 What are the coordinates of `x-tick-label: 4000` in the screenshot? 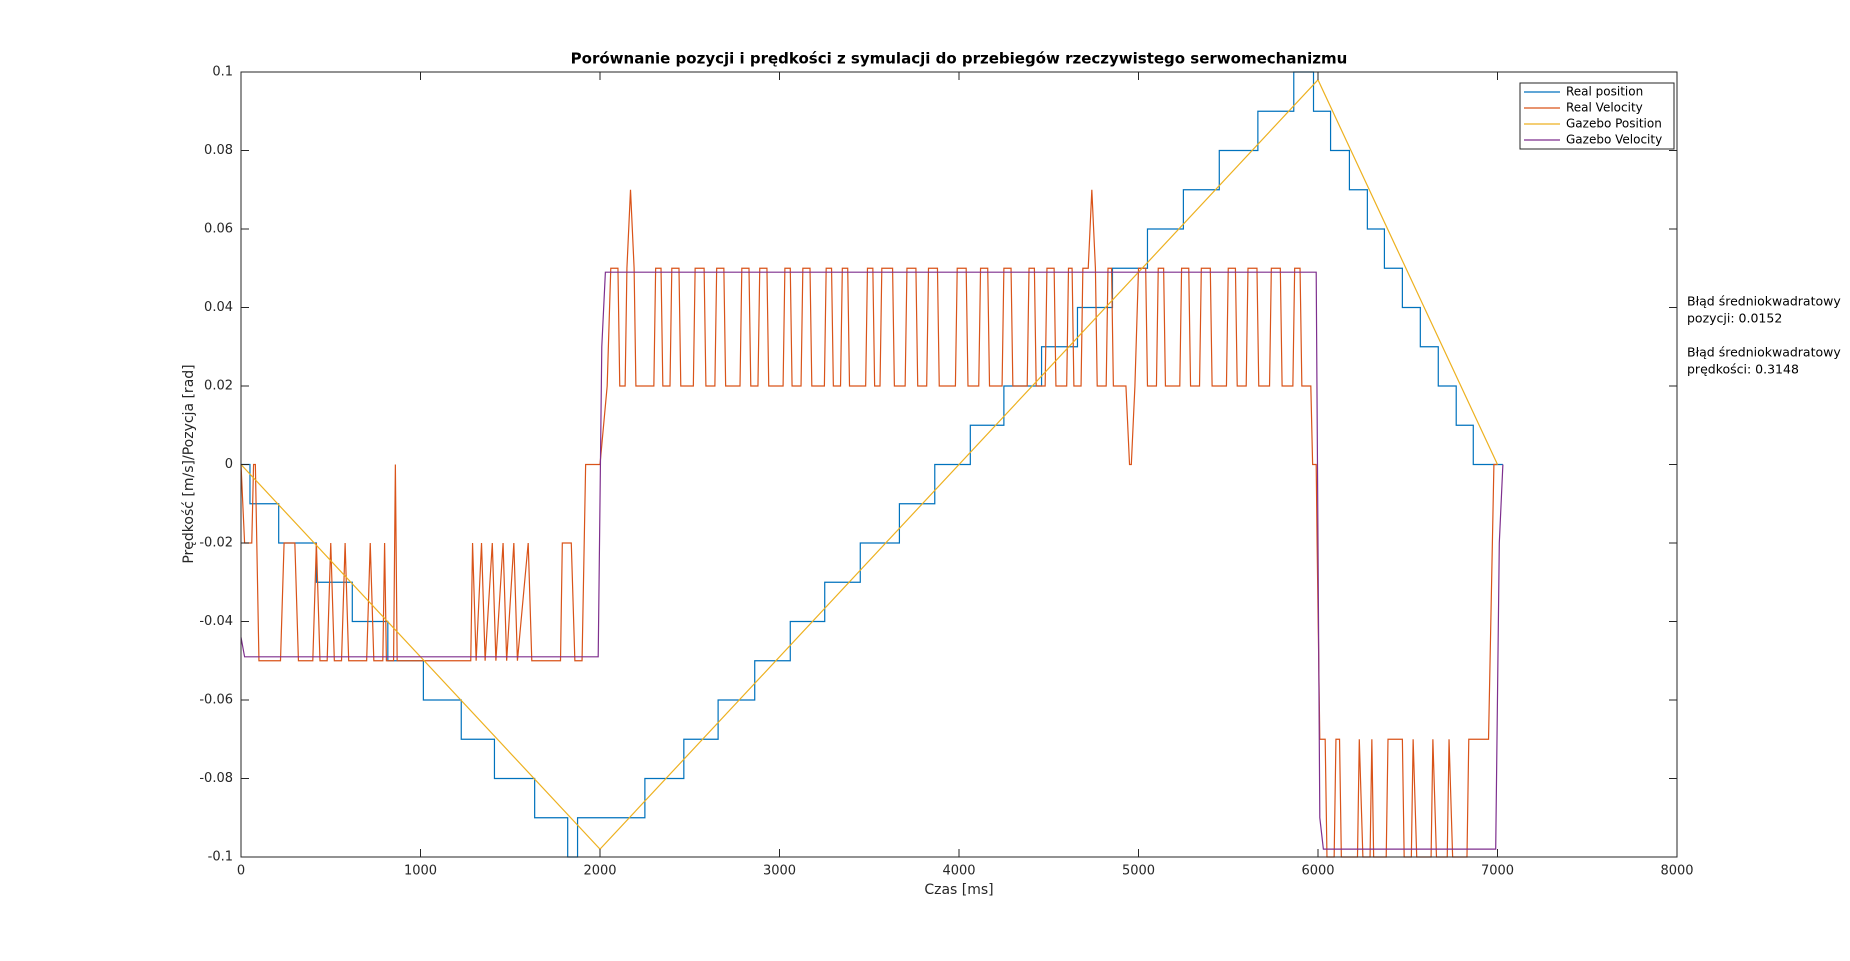 It's located at (958, 871).